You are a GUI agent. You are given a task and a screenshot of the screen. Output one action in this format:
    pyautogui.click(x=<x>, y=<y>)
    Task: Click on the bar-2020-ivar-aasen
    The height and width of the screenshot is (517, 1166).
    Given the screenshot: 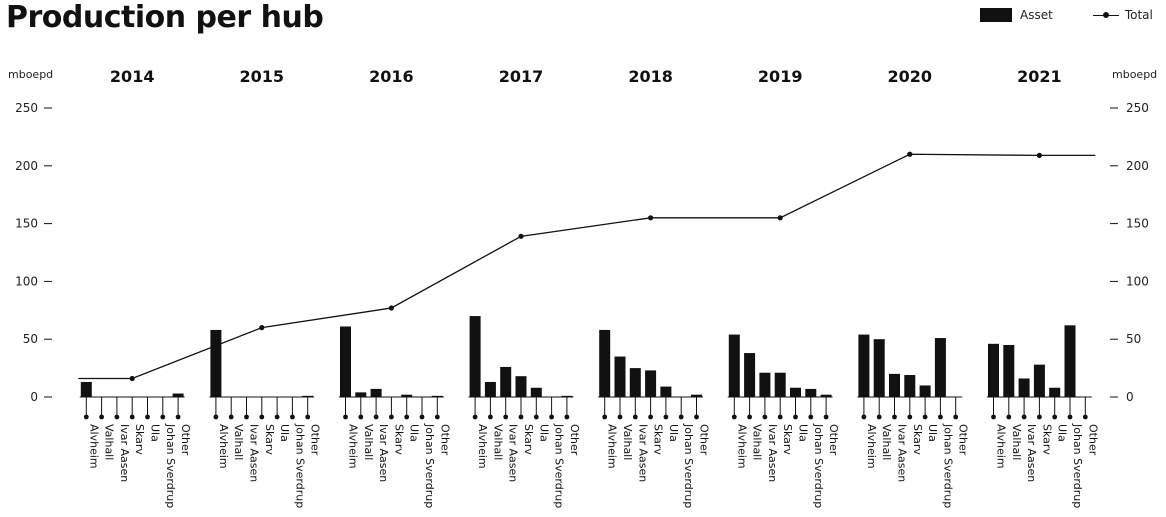 What is the action you would take?
    pyautogui.click(x=894, y=385)
    